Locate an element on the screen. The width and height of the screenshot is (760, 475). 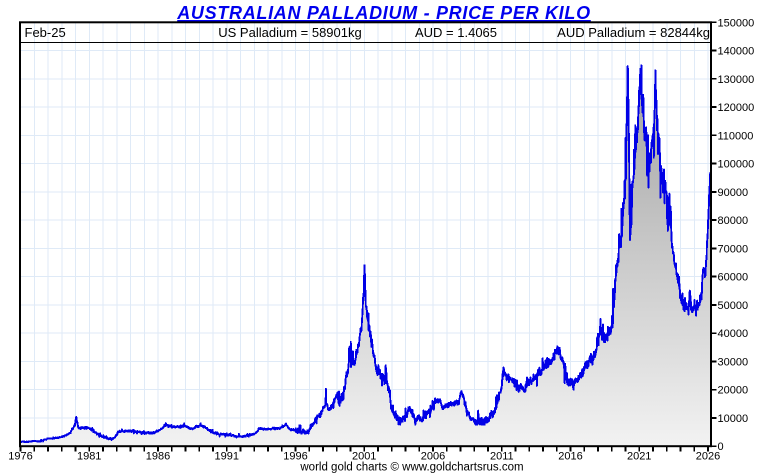
svg-text: 150000 is located at coordinates (736, 23).